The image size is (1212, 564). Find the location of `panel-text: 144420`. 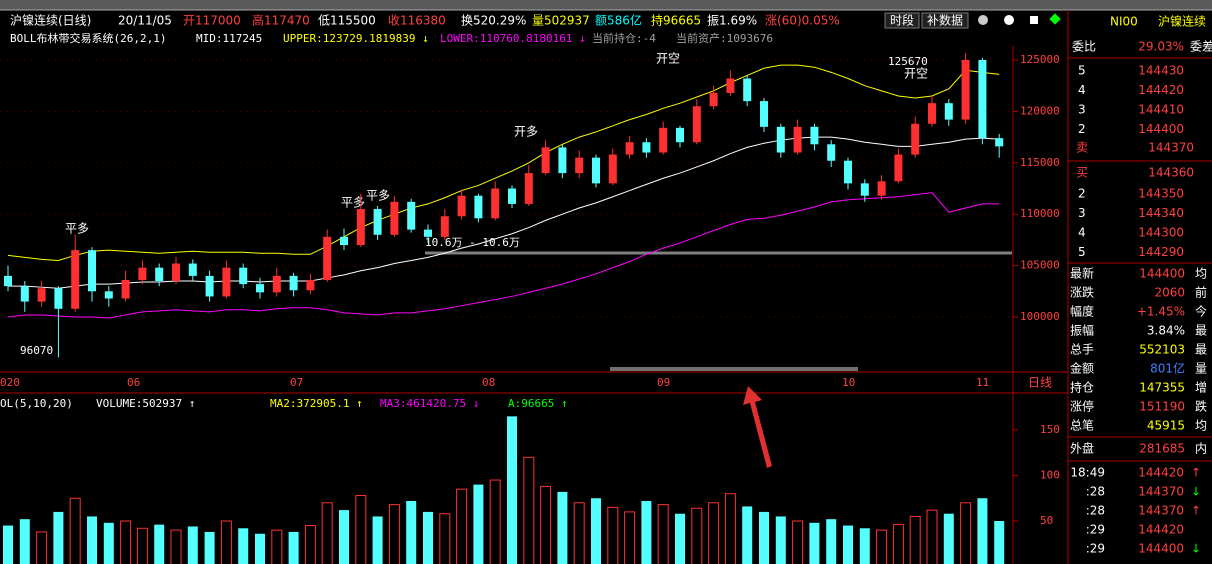

panel-text: 144420 is located at coordinates (1161, 90).